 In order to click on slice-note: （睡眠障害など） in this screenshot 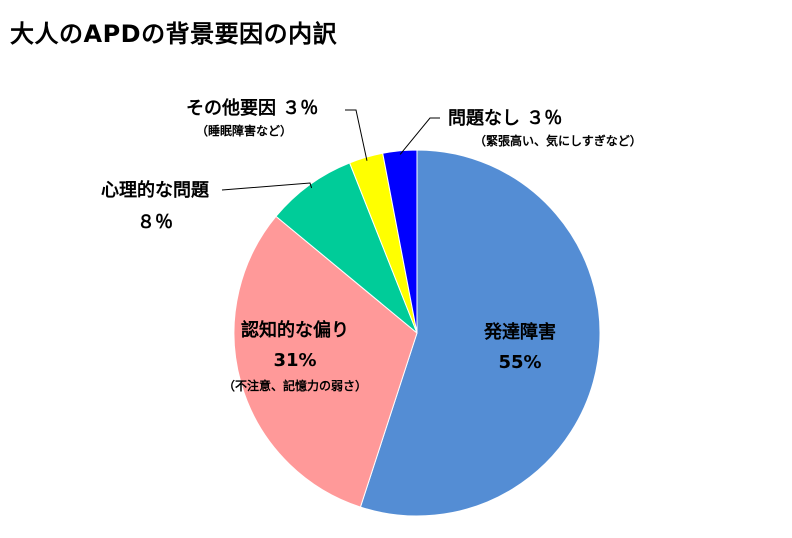, I will do `click(244, 131)`.